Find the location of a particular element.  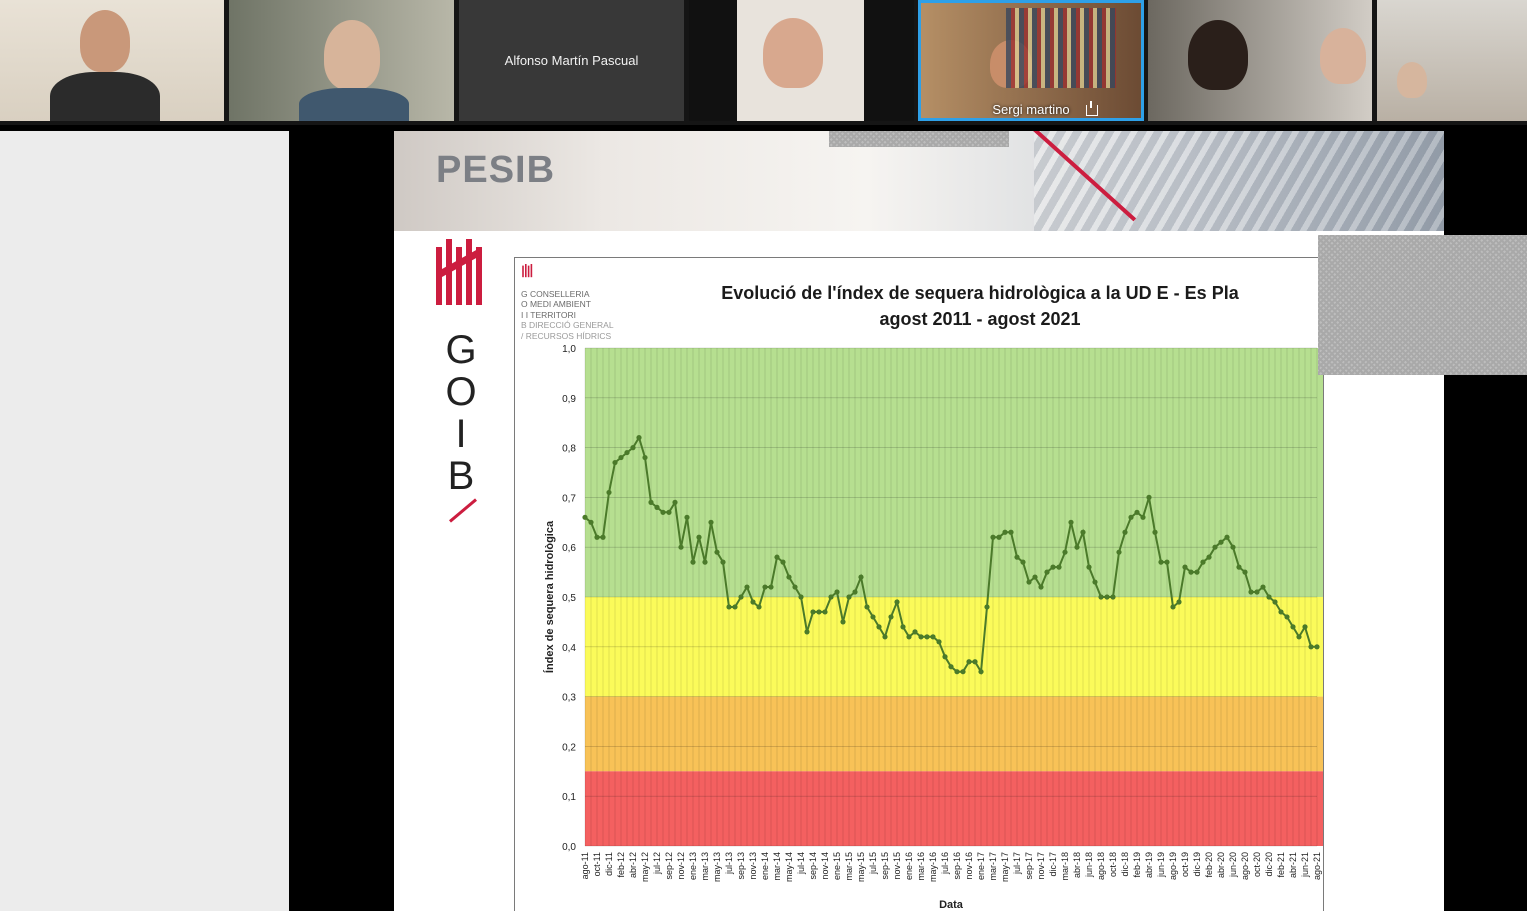

x-tick-label: may-16 is located at coordinates (933, 867).